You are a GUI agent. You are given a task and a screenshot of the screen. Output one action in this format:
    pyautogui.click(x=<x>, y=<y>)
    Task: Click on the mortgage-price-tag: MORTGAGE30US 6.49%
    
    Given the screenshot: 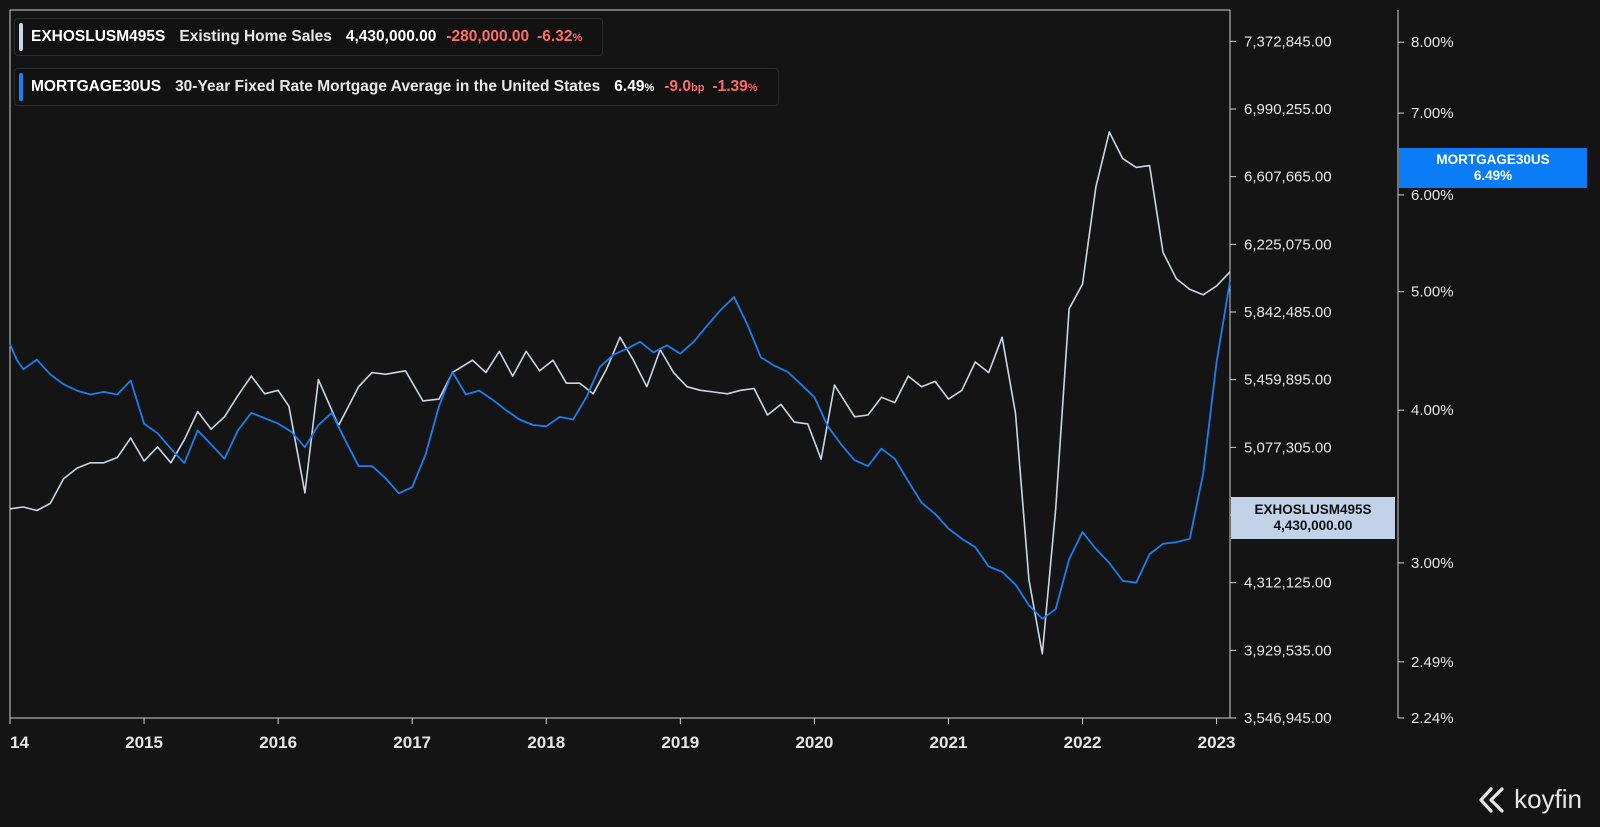 What is the action you would take?
    pyautogui.click(x=1493, y=168)
    